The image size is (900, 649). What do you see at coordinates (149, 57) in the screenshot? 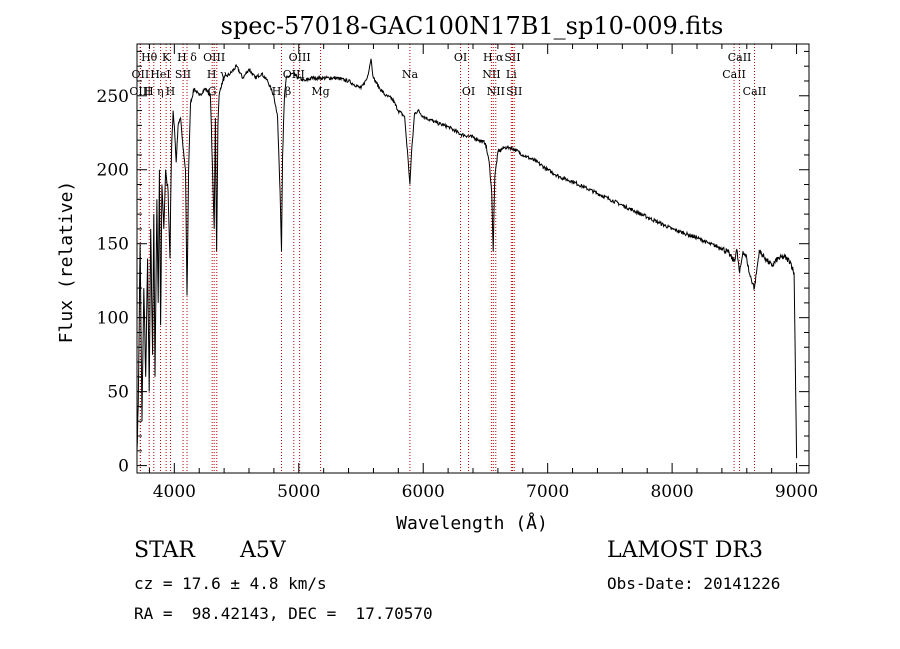
I see `line-marker-label: Hθ` at bounding box center [149, 57].